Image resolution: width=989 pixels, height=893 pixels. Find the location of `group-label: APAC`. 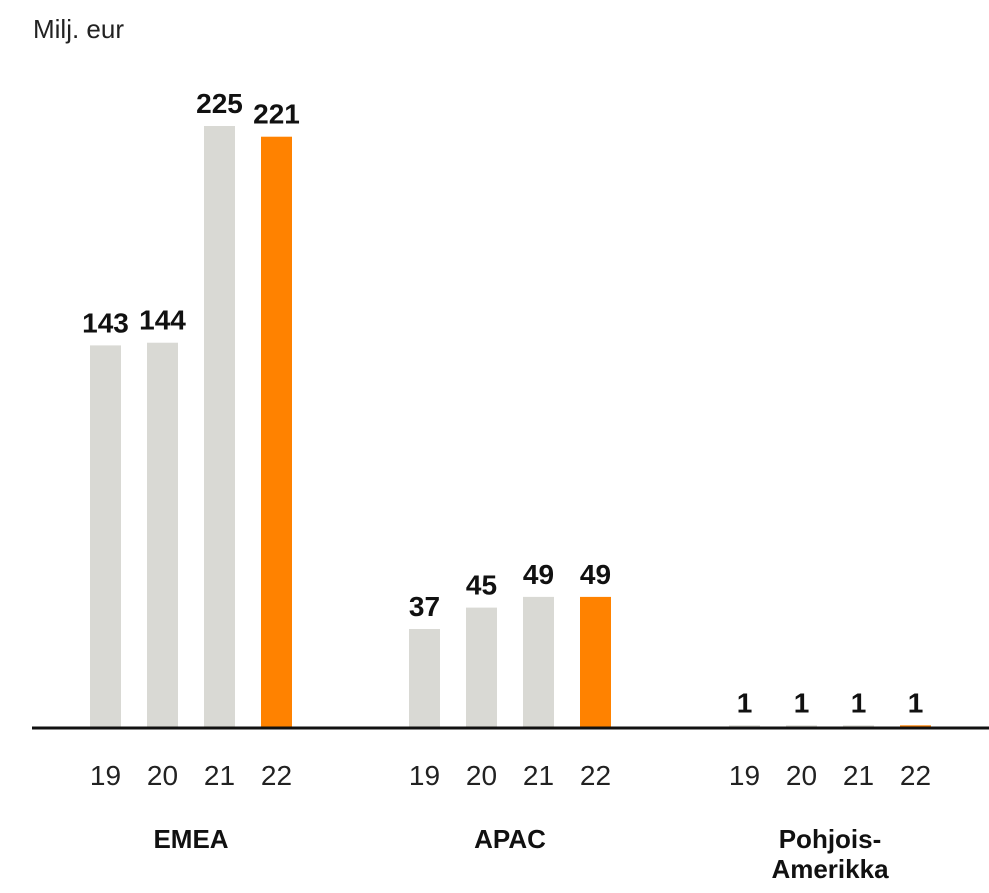

group-label: APAC is located at coordinates (510, 839).